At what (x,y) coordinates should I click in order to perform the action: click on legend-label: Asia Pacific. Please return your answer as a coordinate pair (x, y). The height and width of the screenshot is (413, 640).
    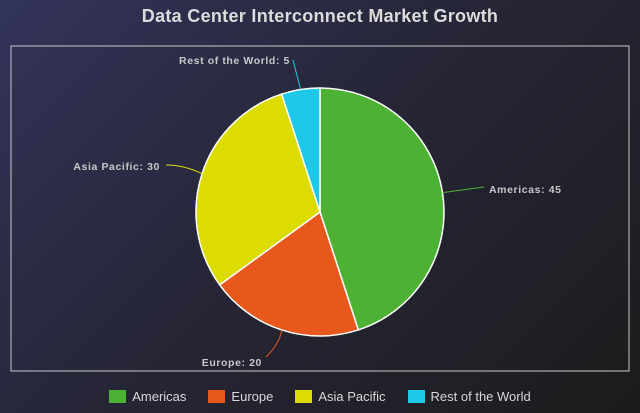
    Looking at the image, I should click on (352, 396).